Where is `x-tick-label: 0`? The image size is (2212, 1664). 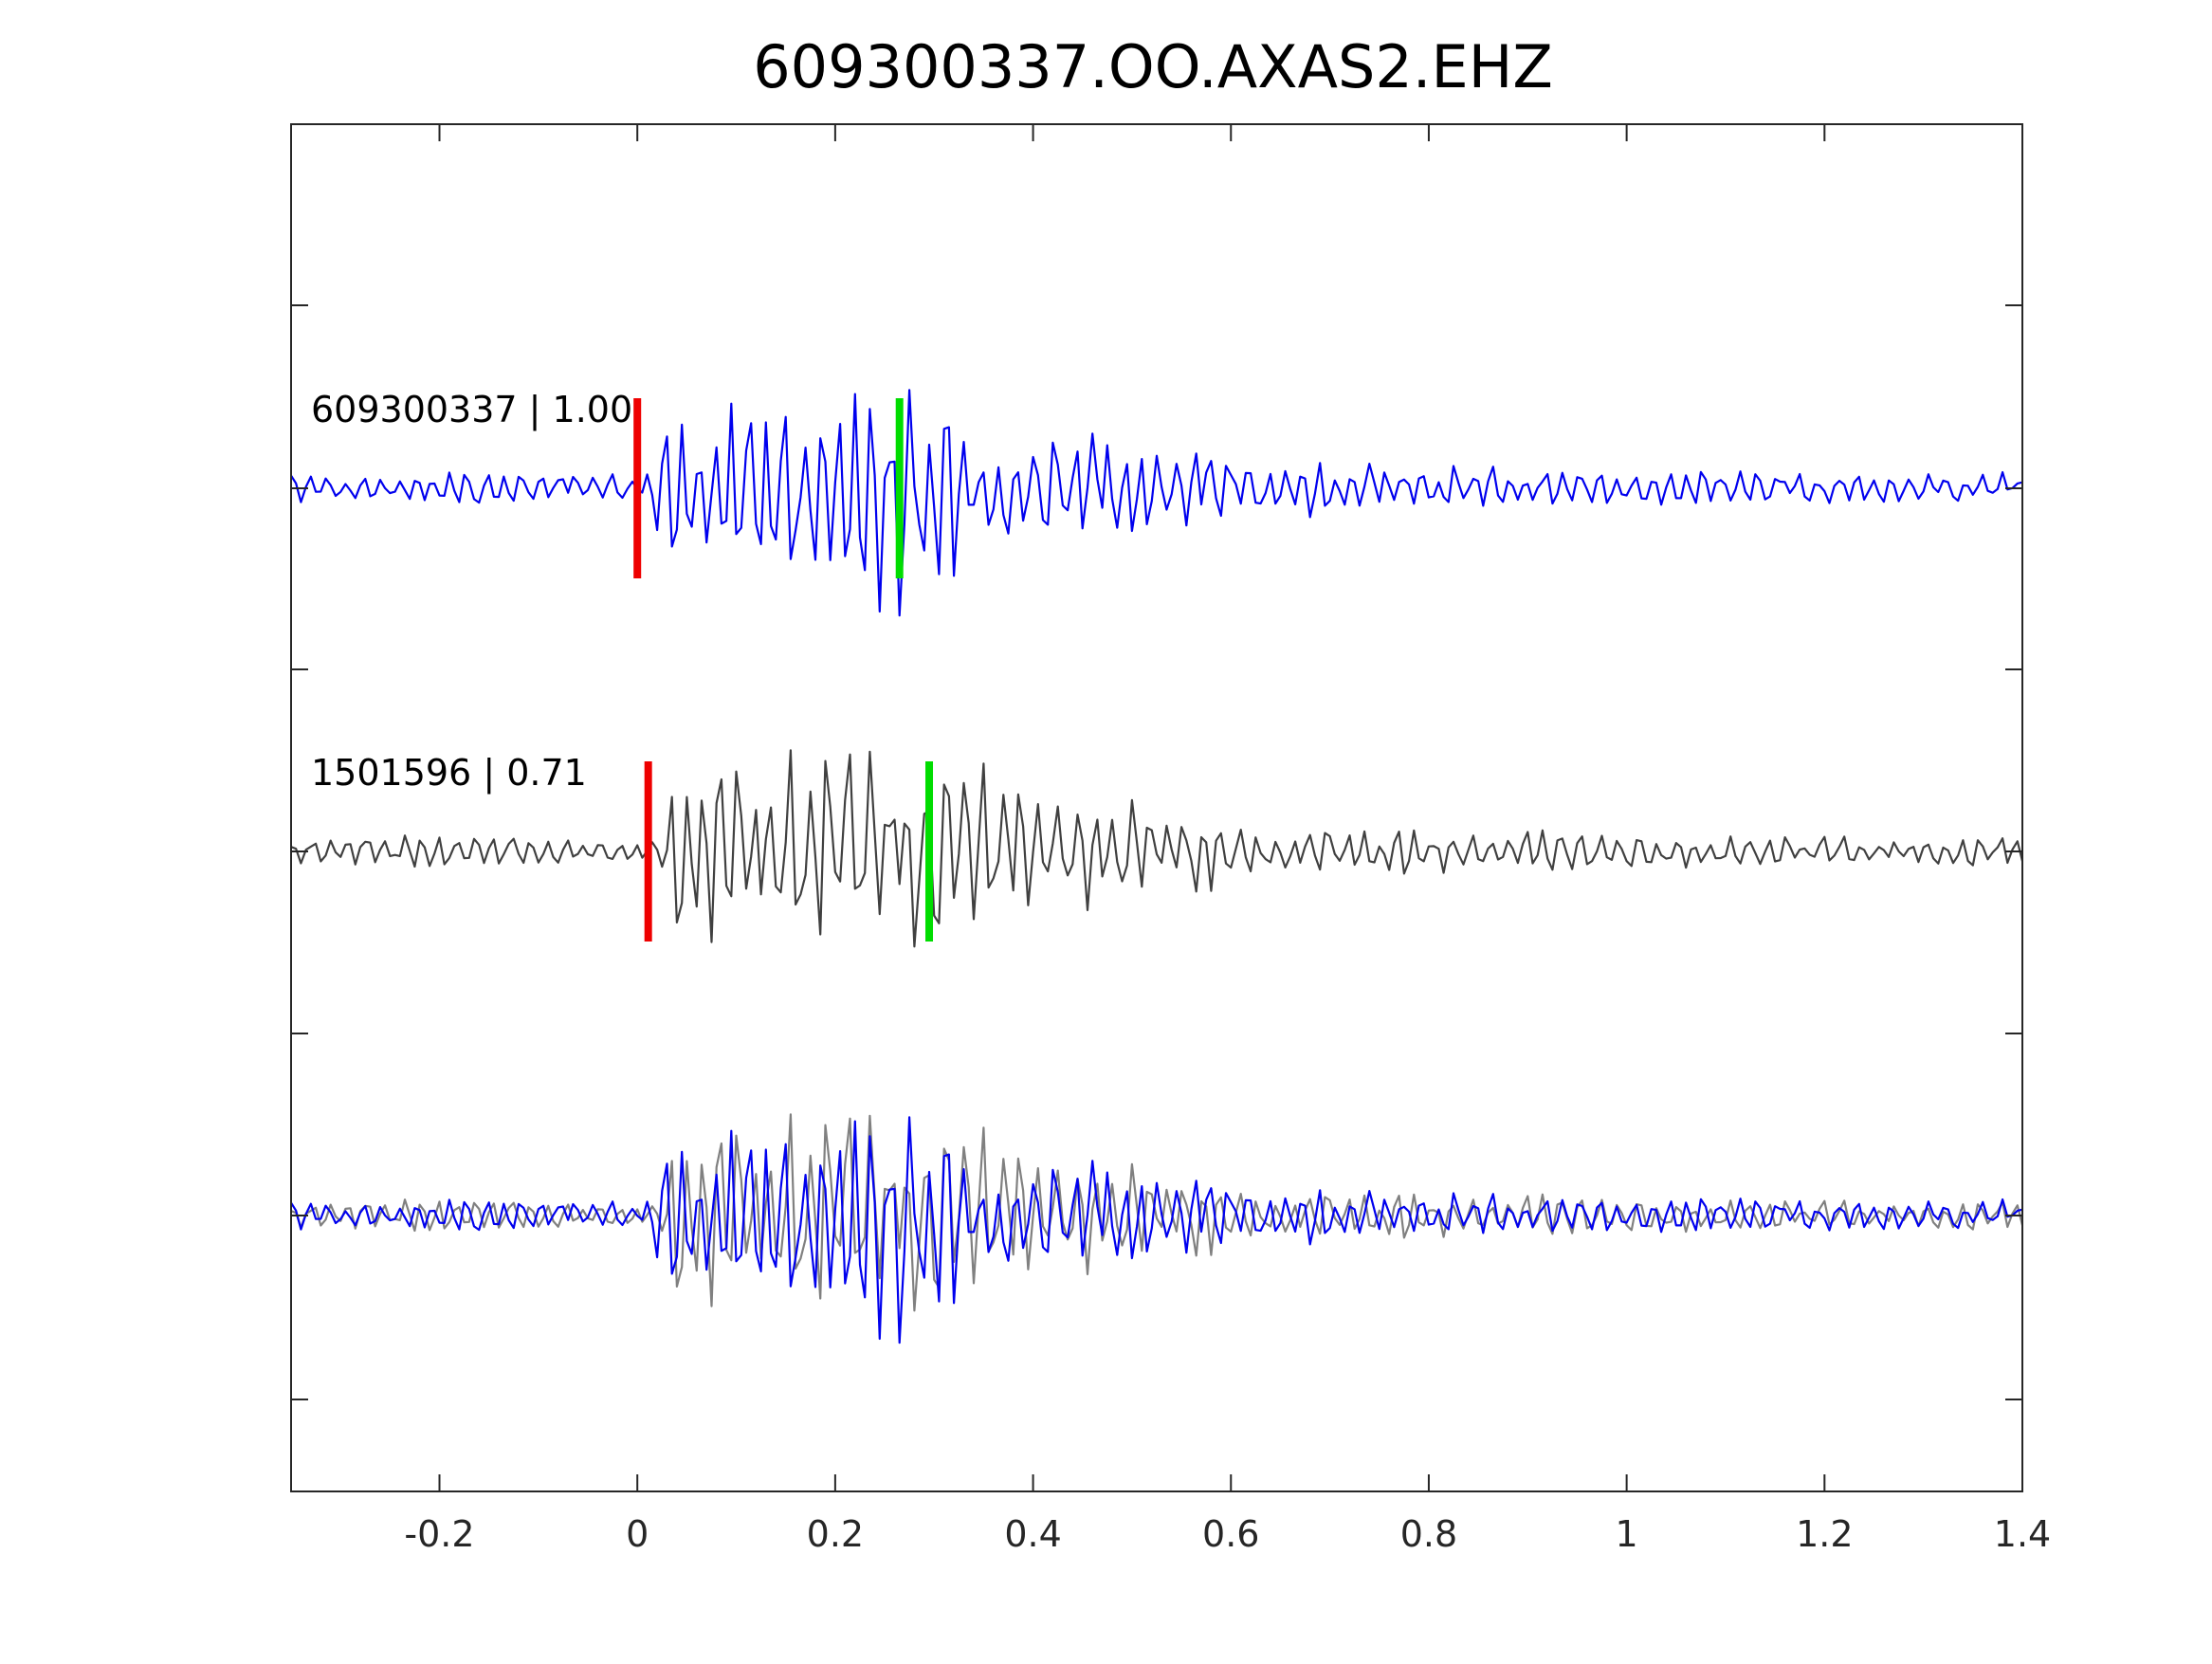
x-tick-label: 0 is located at coordinates (637, 1534).